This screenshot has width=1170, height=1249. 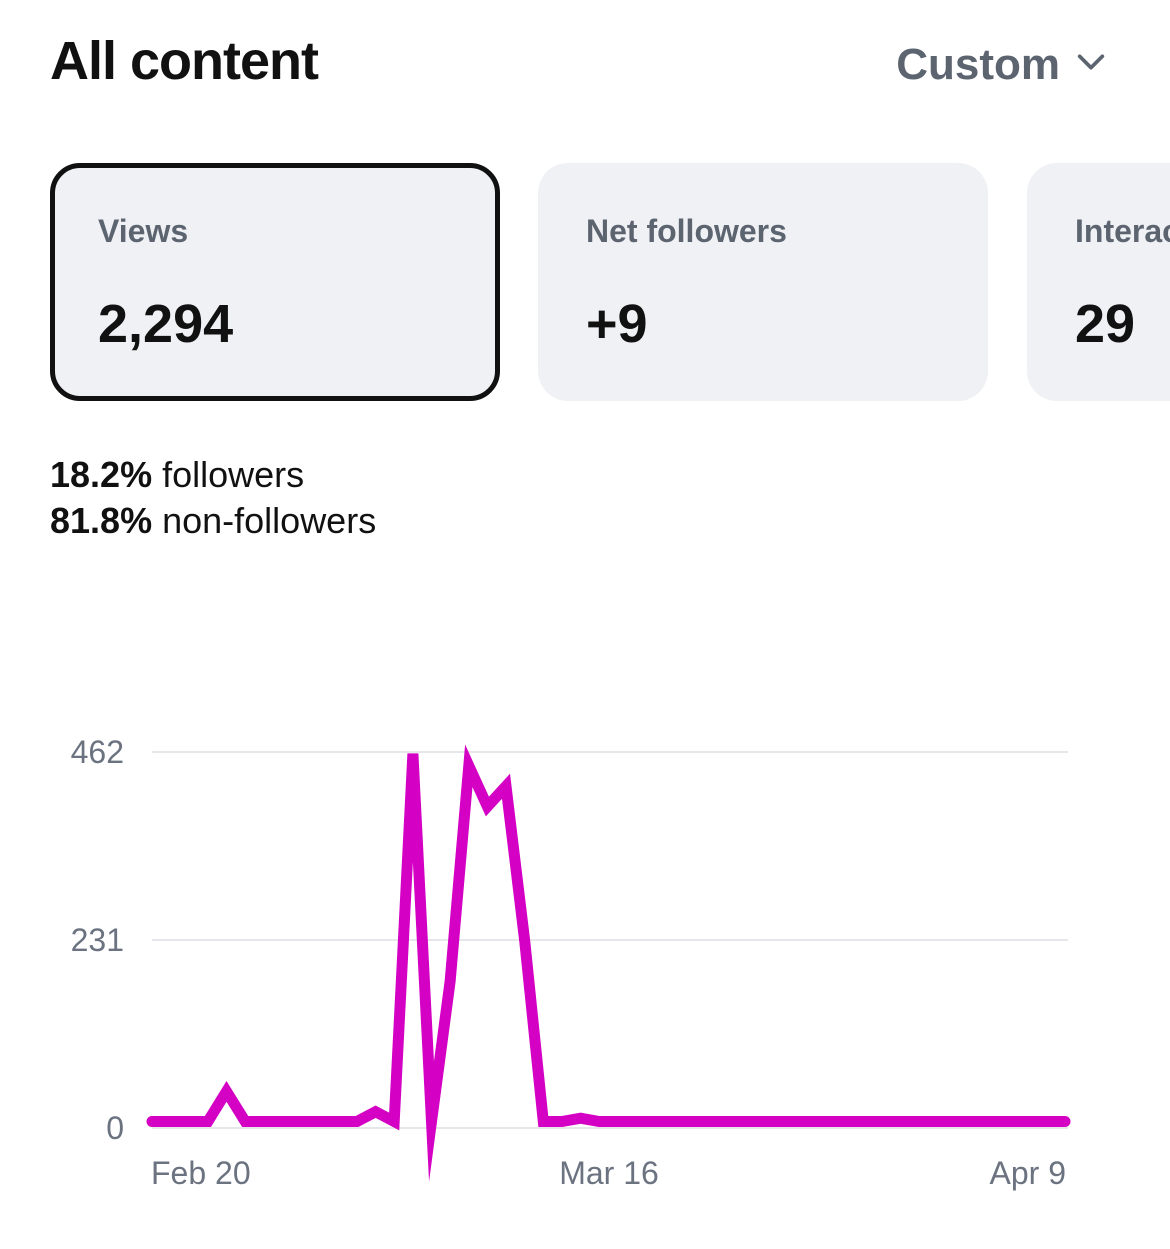 I want to click on y-tick-label: 462, so click(x=97, y=752).